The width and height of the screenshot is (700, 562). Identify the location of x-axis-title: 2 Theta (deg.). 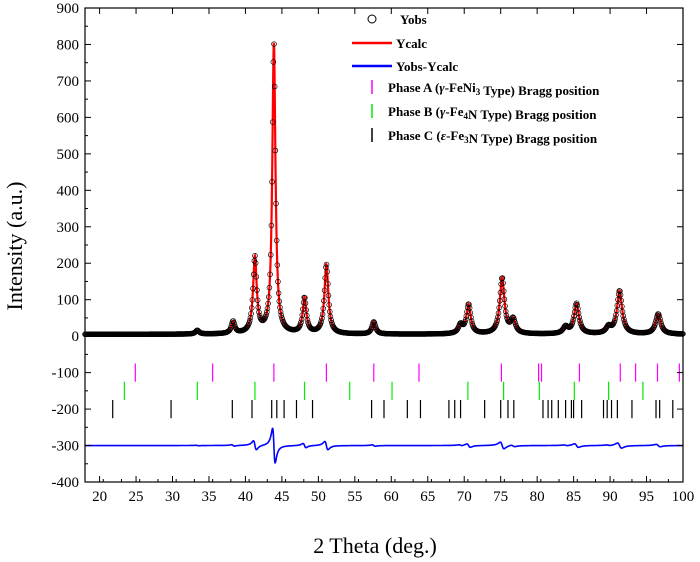
(375, 545).